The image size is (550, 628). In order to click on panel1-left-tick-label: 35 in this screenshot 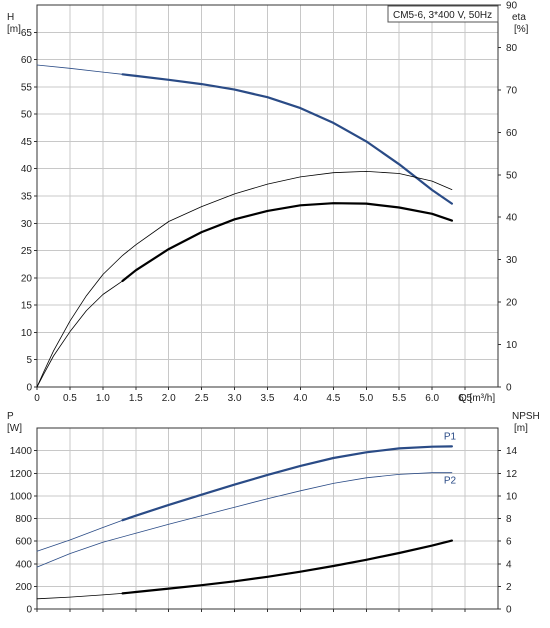, I will do `click(27, 197)`.